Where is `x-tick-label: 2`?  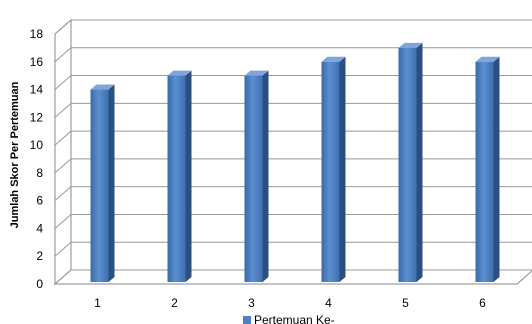
x-tick-label: 2 is located at coordinates (174, 303).